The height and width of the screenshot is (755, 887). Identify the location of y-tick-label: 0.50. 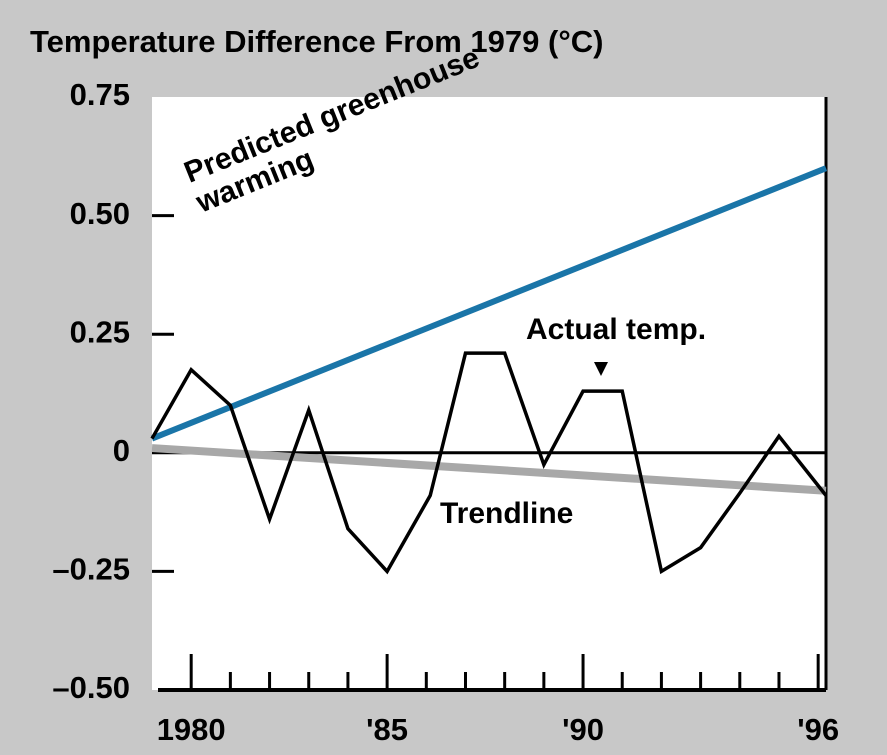
(100, 213).